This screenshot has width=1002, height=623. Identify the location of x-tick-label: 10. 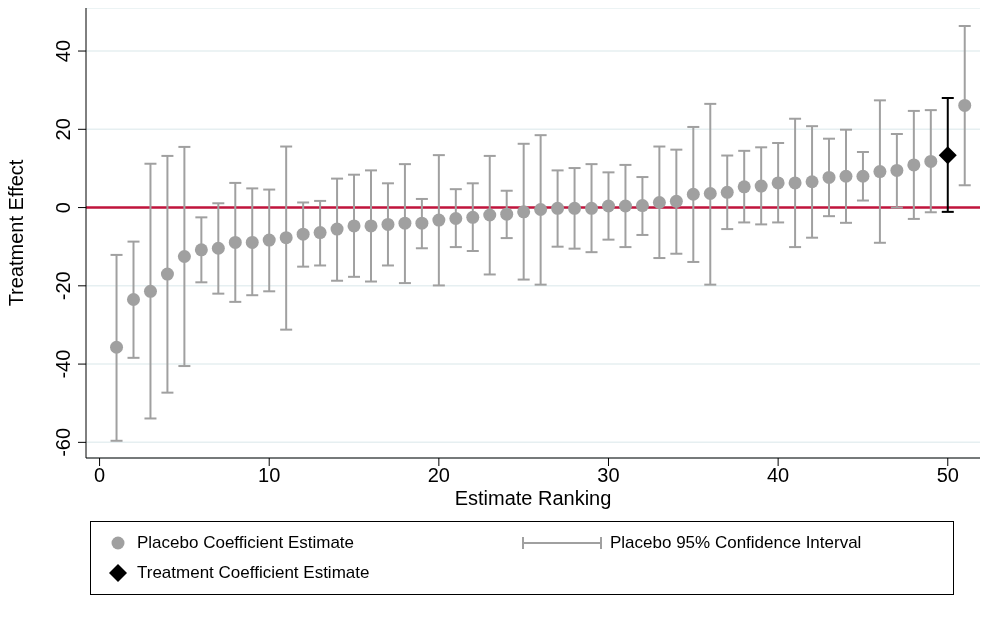
(269, 475).